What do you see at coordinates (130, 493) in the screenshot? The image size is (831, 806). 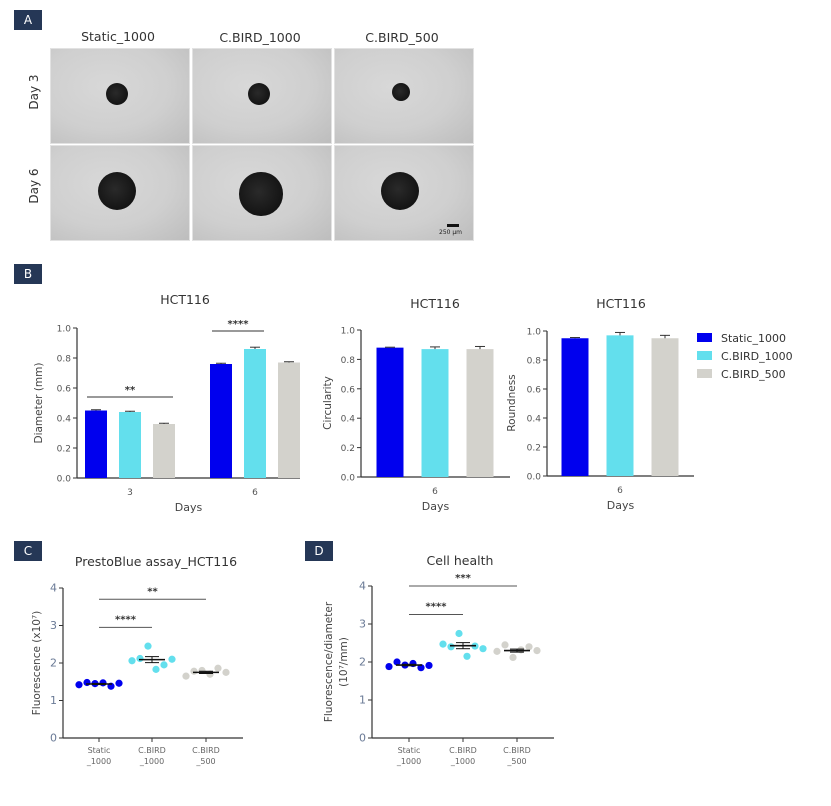 I see `x-tick-label: 3` at bounding box center [130, 493].